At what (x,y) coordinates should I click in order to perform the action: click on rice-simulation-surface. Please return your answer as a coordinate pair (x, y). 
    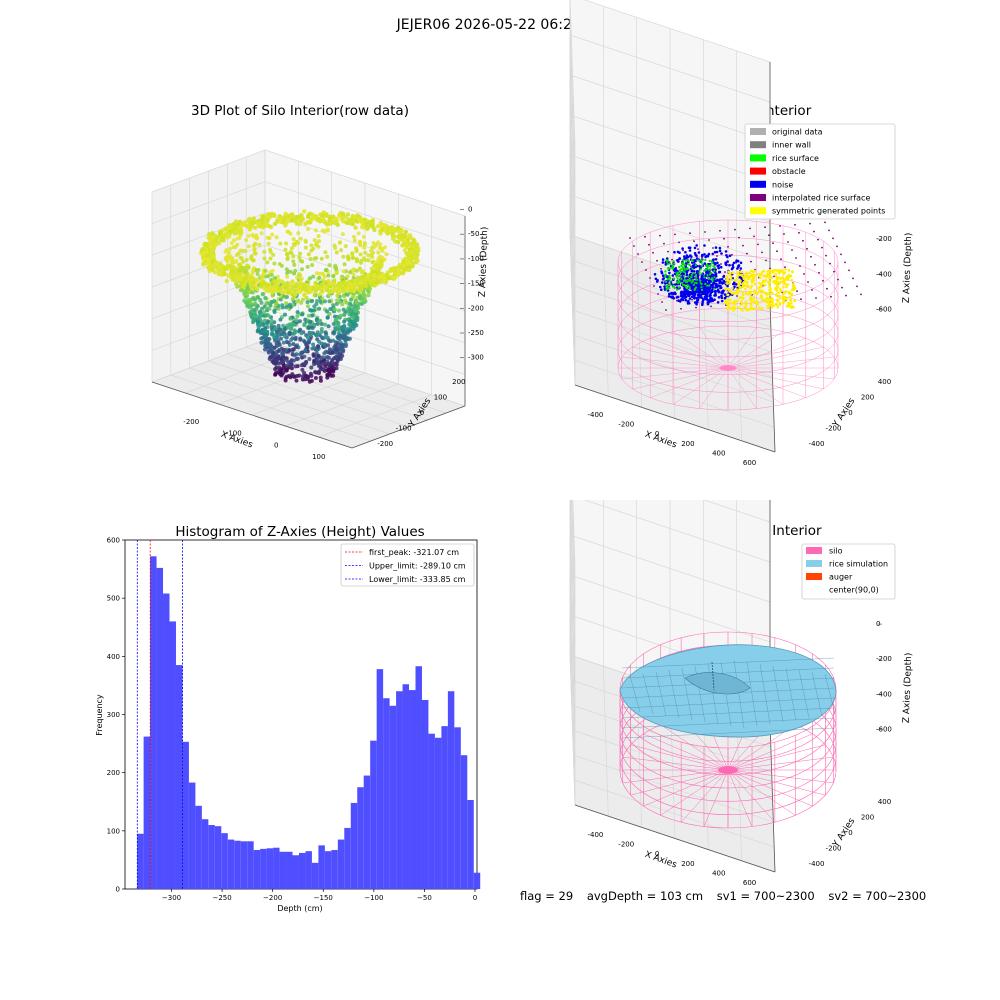
    Looking at the image, I should click on (728, 691).